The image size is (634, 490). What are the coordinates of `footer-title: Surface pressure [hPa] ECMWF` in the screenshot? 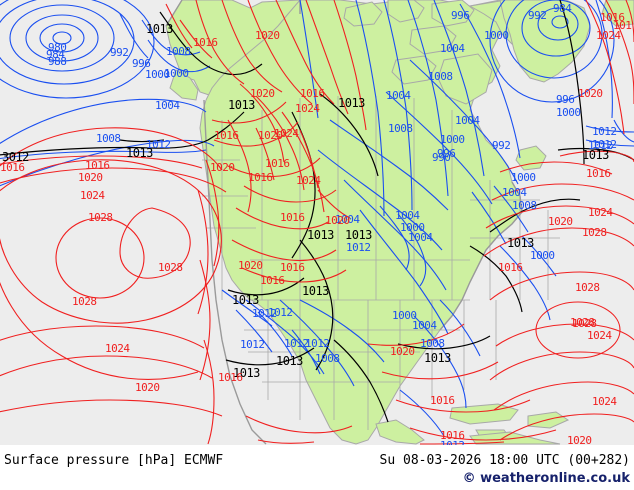 It's located at (114, 460).